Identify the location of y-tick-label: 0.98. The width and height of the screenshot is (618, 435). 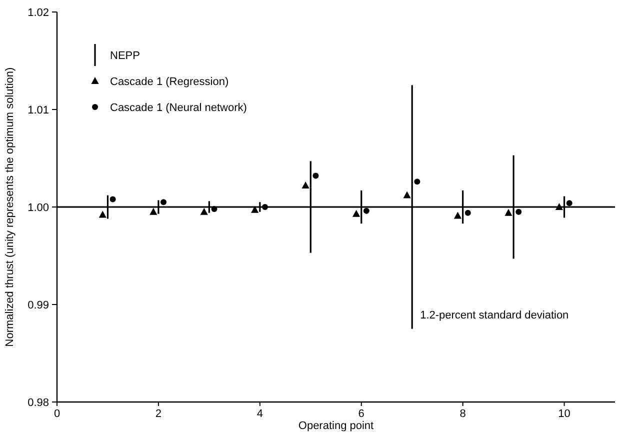
(38, 403).